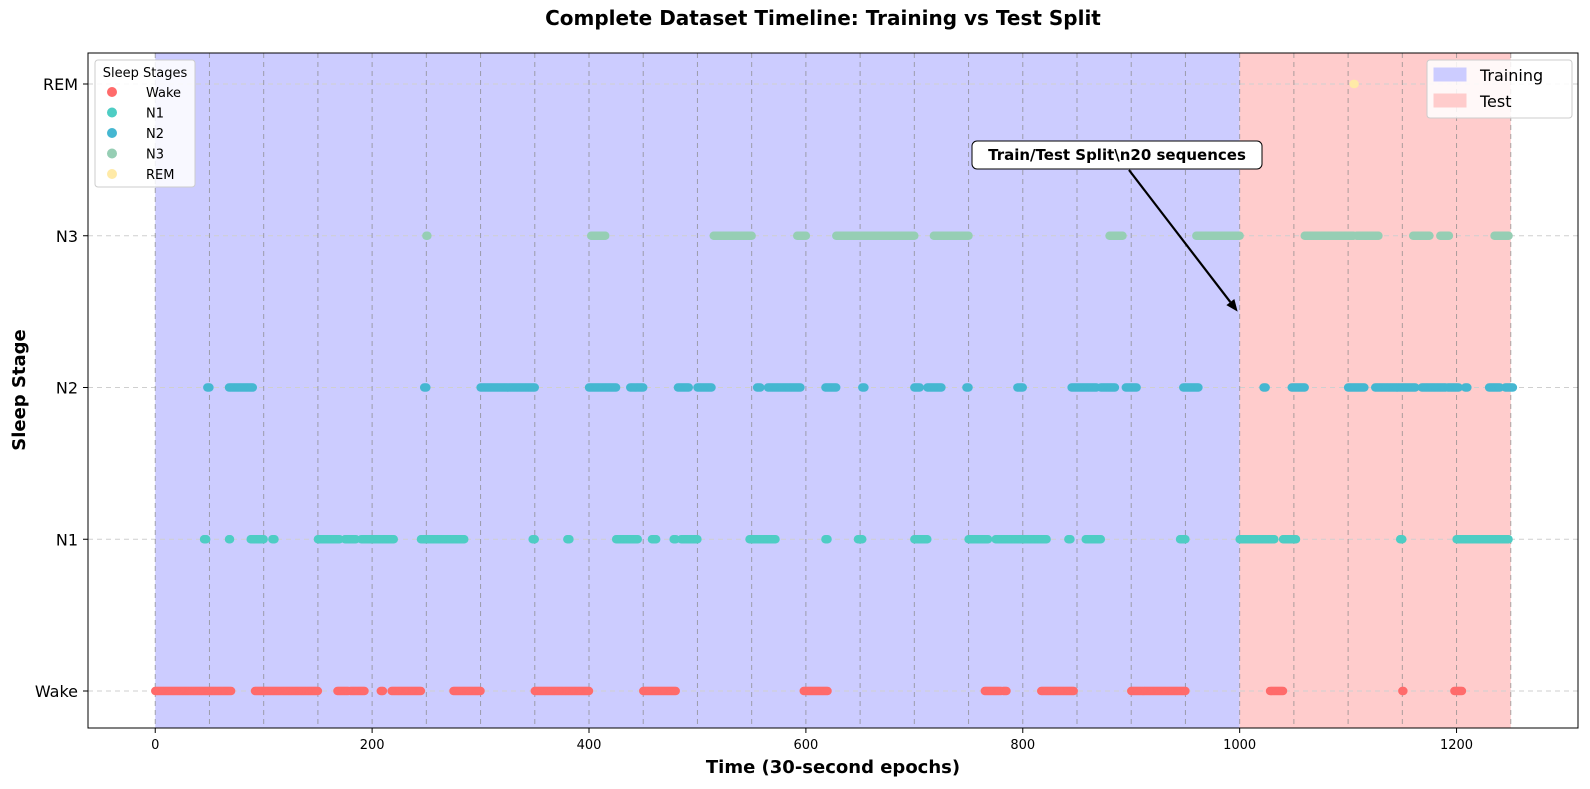  Describe the element at coordinates (589, 745) in the screenshot. I see `x-tick-label: 400` at that location.